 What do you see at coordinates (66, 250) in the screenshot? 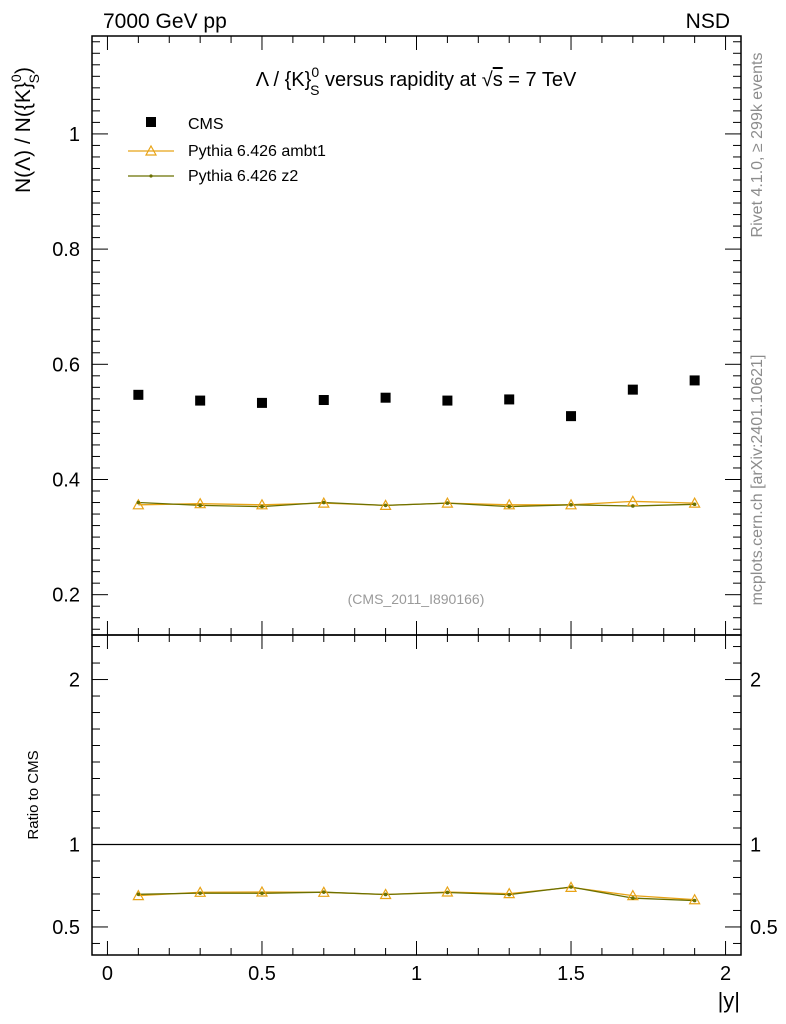
I see `main-y-tick-label: 0.8` at bounding box center [66, 250].